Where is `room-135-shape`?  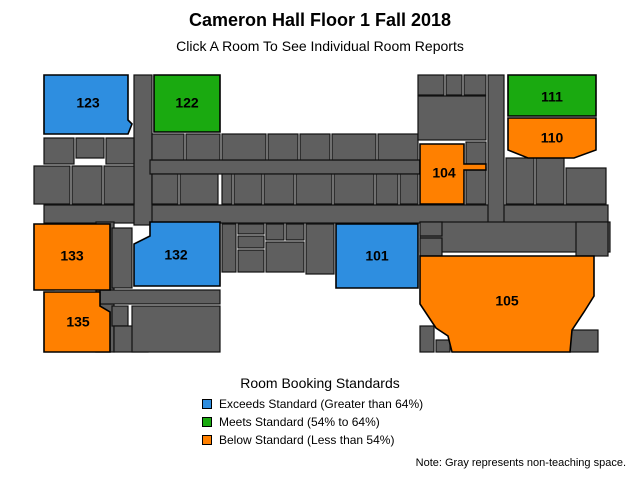
room-135-shape is located at coordinates (77, 322).